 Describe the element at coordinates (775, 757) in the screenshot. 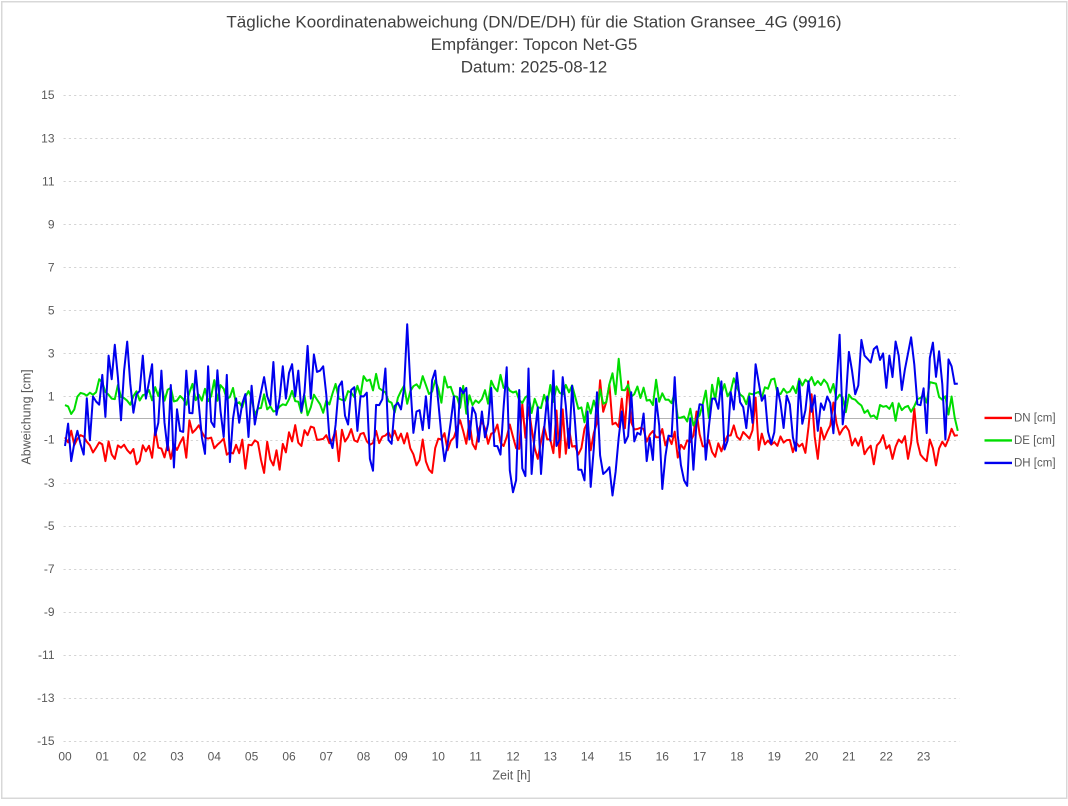

I see `svg-text: 19` at that location.